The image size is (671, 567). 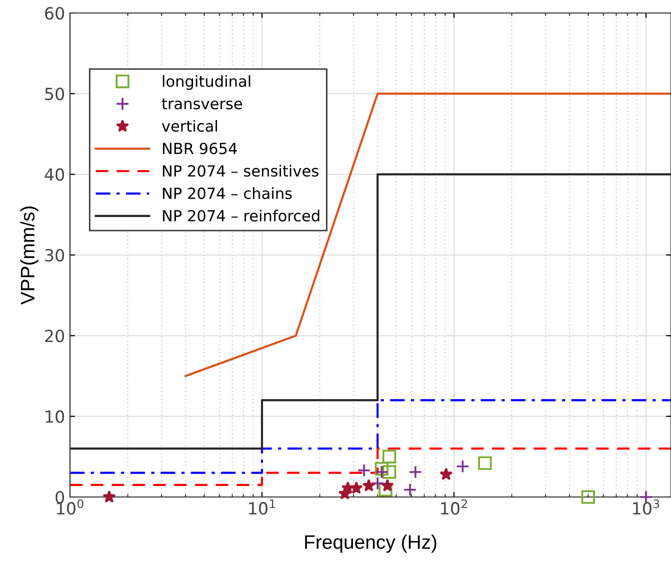 I want to click on y-tick-label: 20, so click(x=54, y=336).